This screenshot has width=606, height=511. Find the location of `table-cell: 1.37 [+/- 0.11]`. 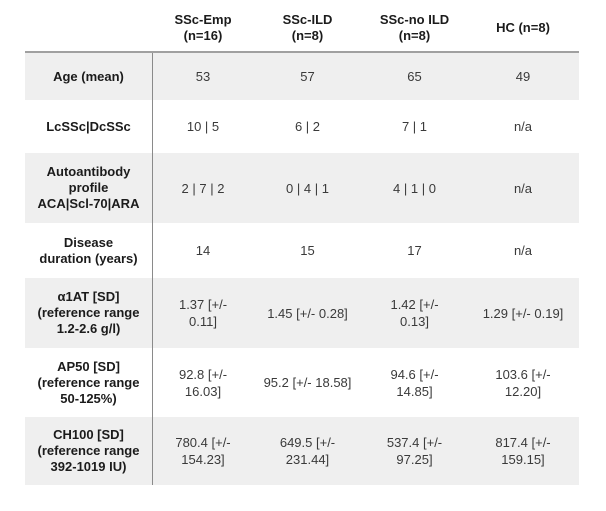

table-cell: 1.37 [+/- 0.11] is located at coordinates (203, 313).